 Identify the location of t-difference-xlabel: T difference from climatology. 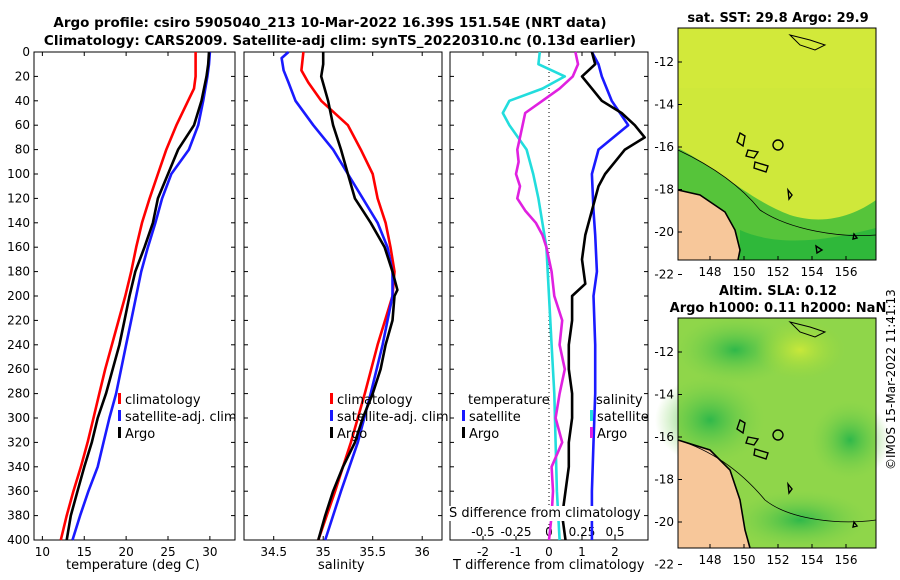
(549, 565).